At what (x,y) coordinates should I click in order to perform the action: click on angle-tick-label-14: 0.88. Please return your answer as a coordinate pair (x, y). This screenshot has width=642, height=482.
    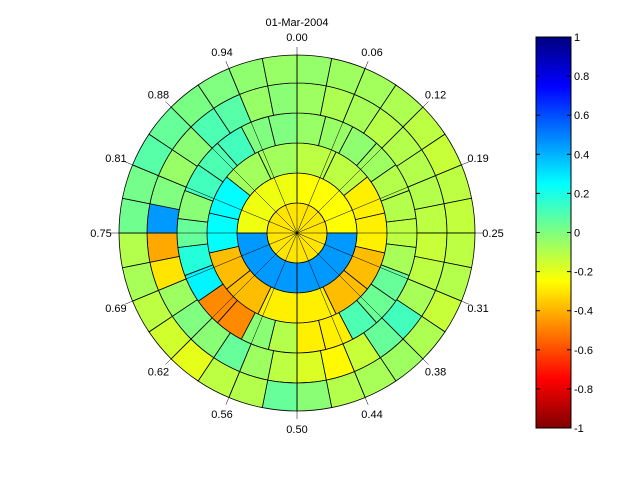
    Looking at the image, I should click on (158, 95).